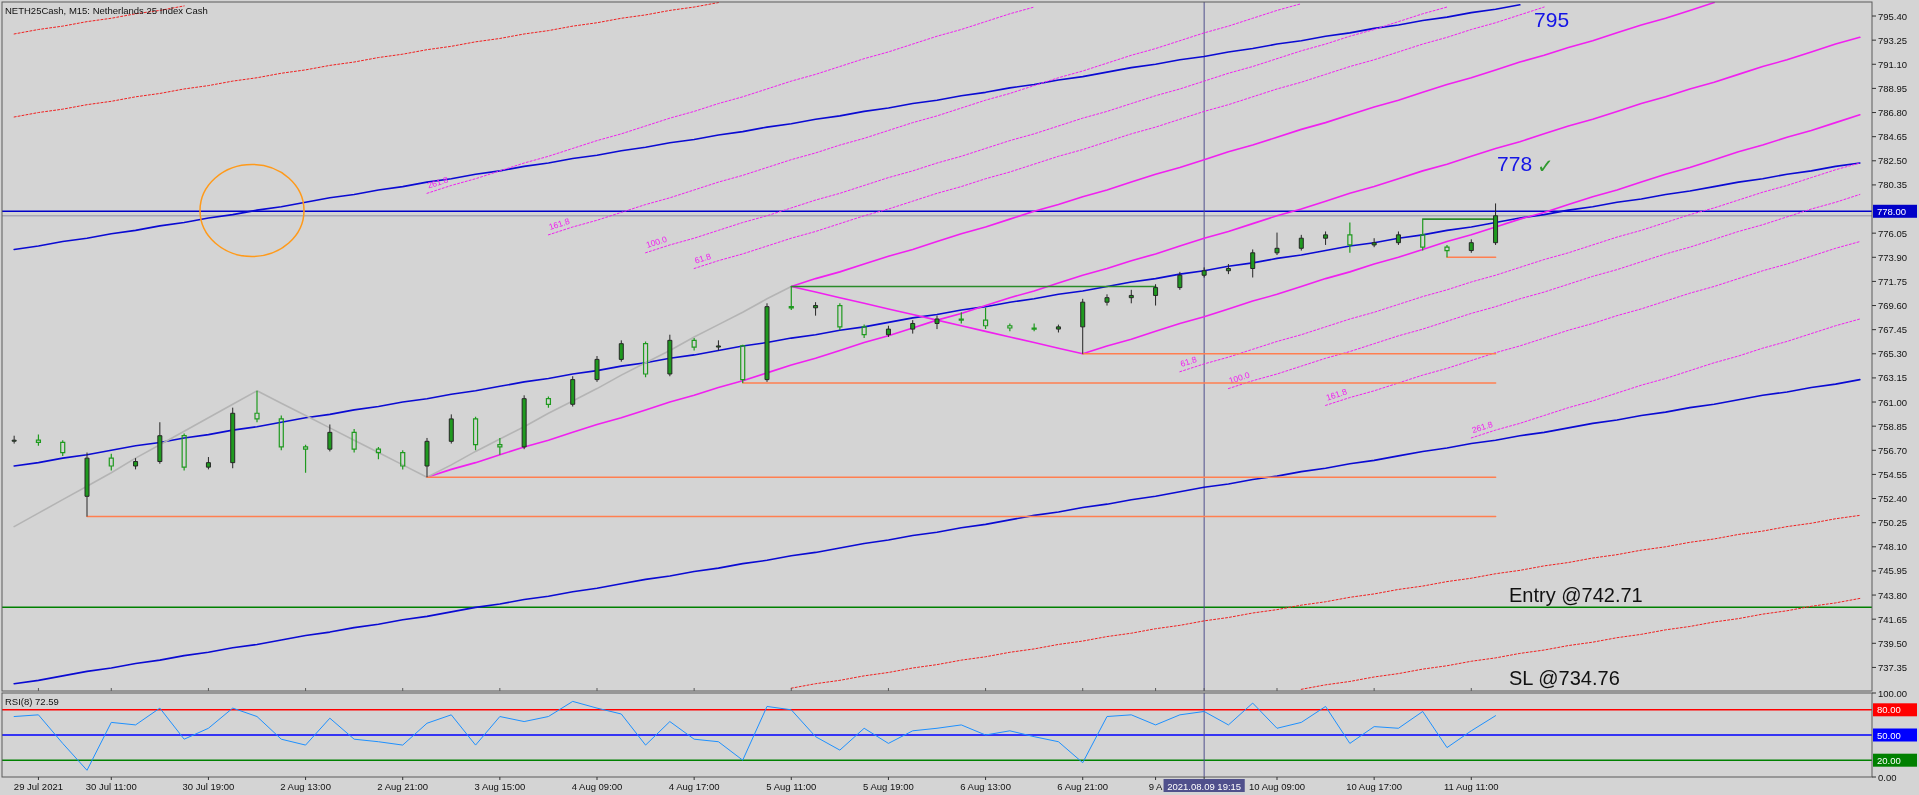 Image resolution: width=1919 pixels, height=795 pixels. Describe the element at coordinates (1893, 693) in the screenshot. I see `y-tick-label: 100.00` at that location.